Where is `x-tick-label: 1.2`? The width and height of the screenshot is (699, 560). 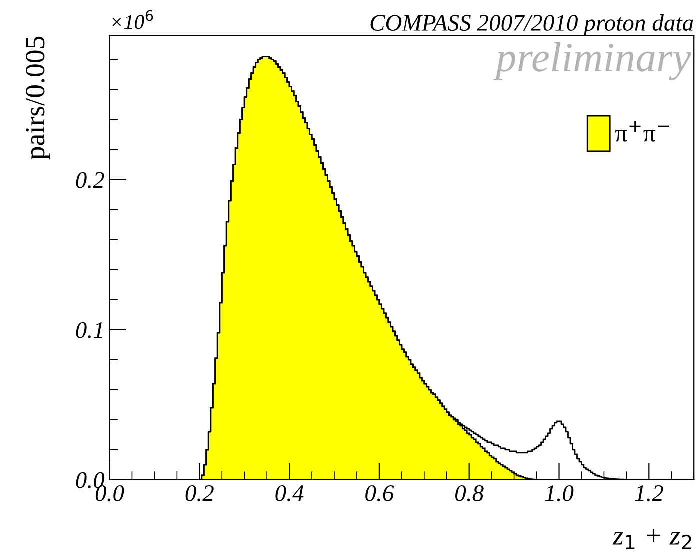 x-tick-label: 1.2 is located at coordinates (649, 494).